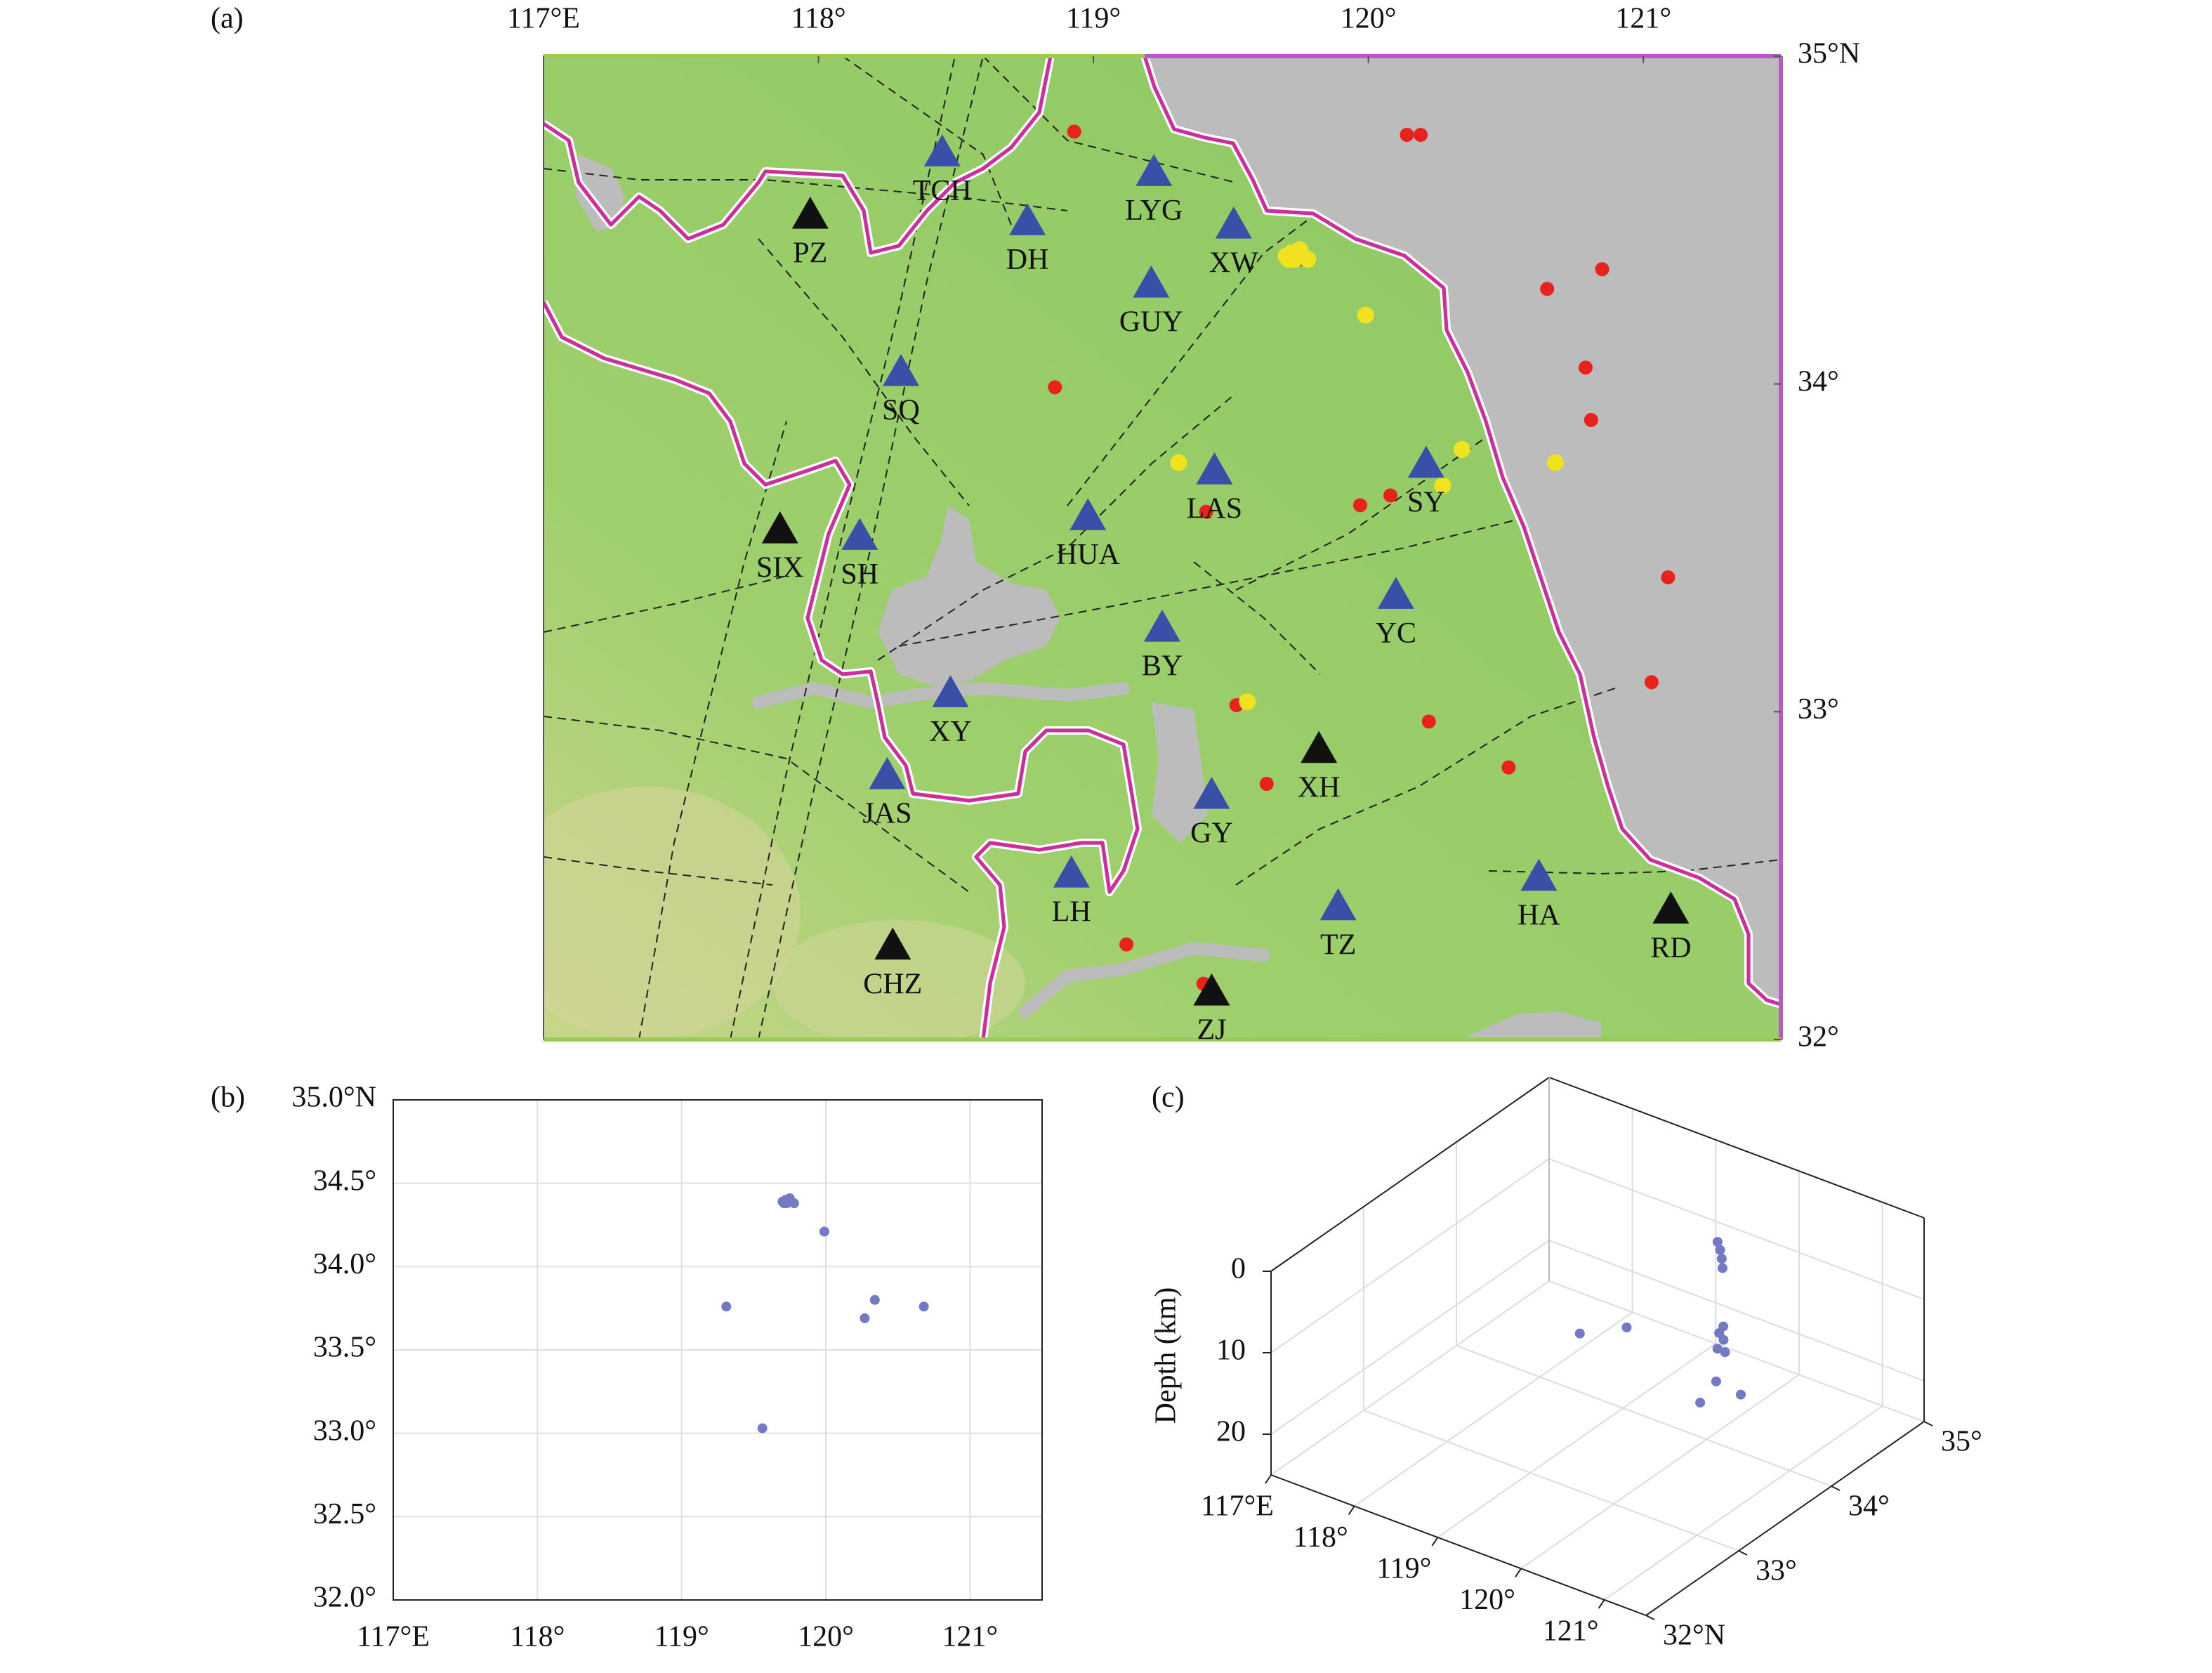 The height and width of the screenshot is (1673, 2212). Describe the element at coordinates (333, 1098) in the screenshot. I see `y-tick-label: 35.0°N` at that location.